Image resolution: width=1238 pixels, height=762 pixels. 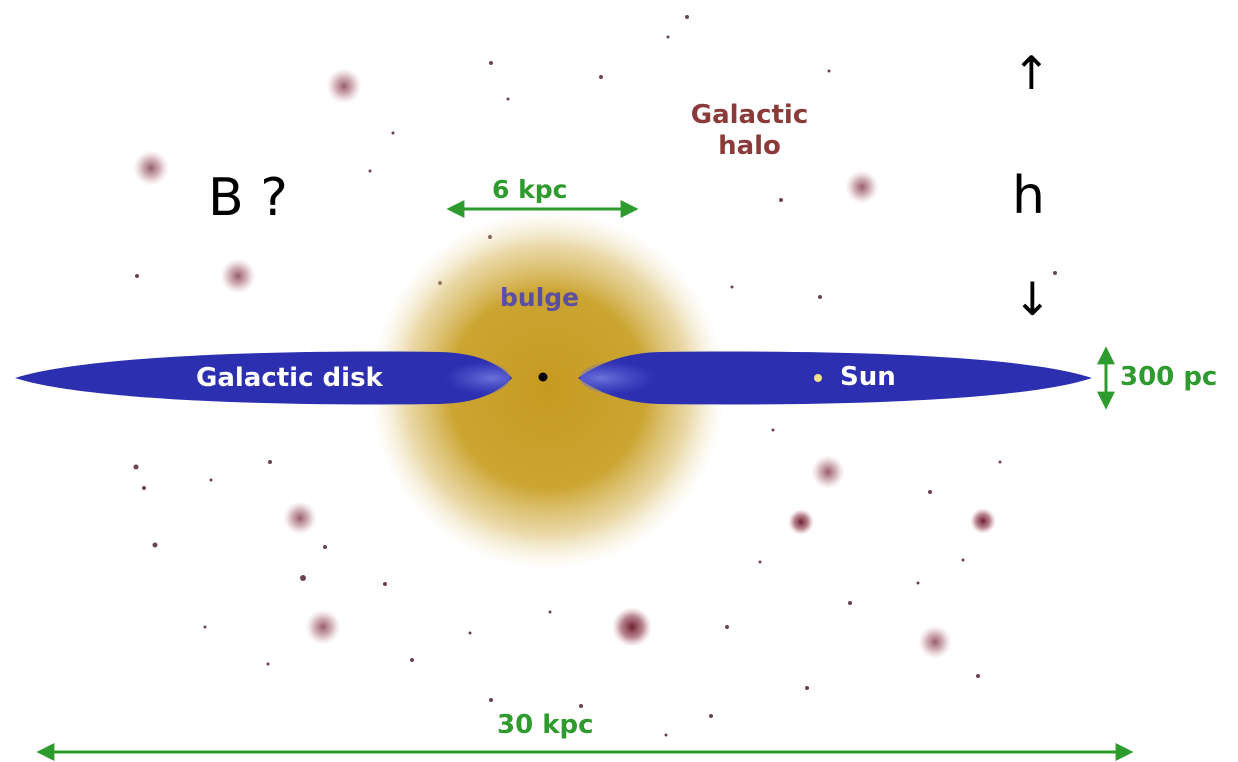 I want to click on bulge-width-label: 6 kpc, so click(x=530, y=189).